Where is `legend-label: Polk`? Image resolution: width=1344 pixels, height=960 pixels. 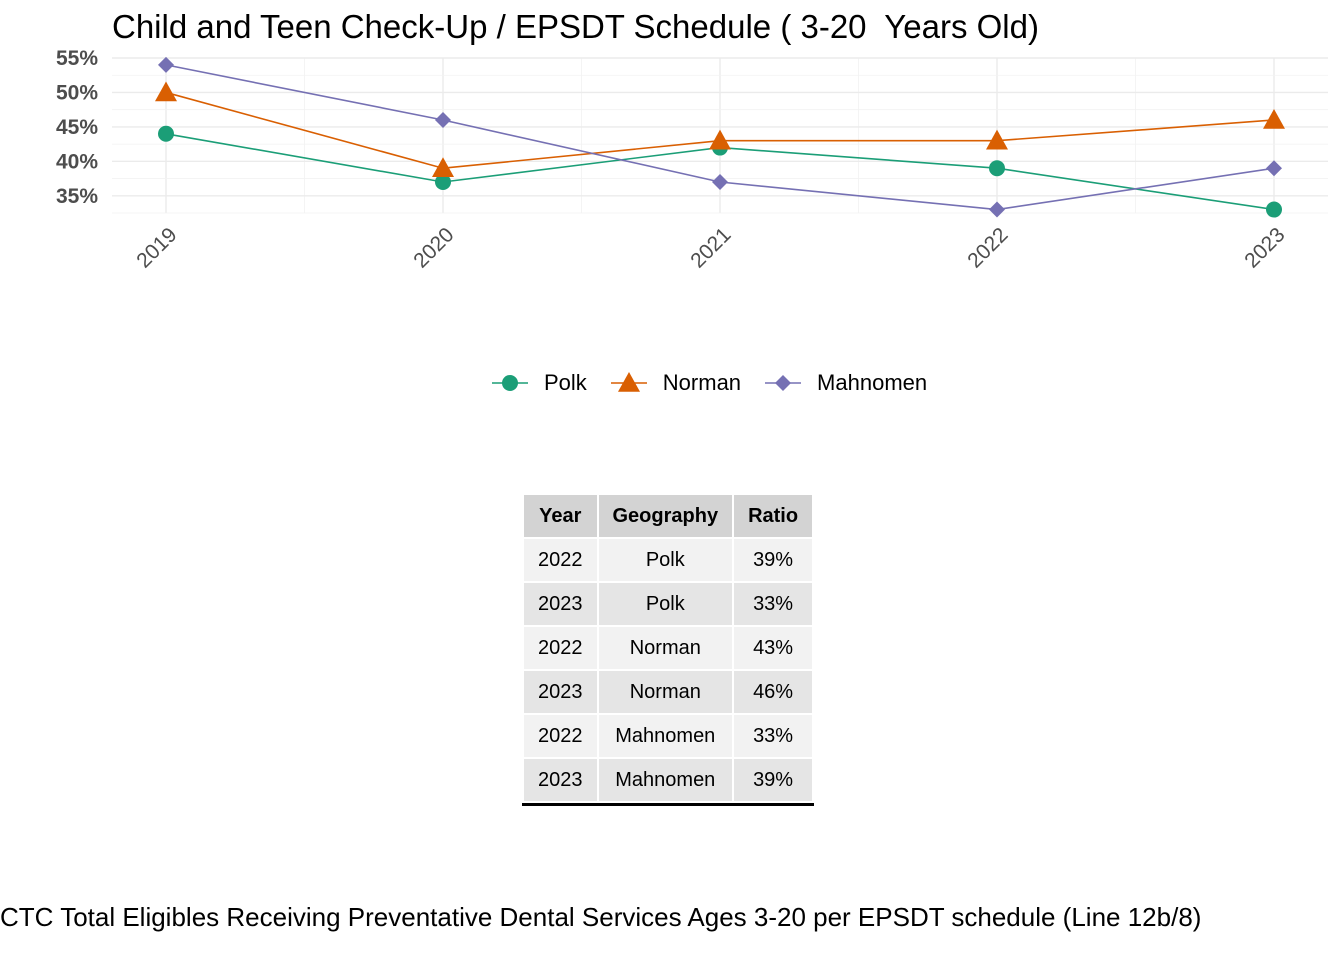 legend-label: Polk is located at coordinates (565, 382).